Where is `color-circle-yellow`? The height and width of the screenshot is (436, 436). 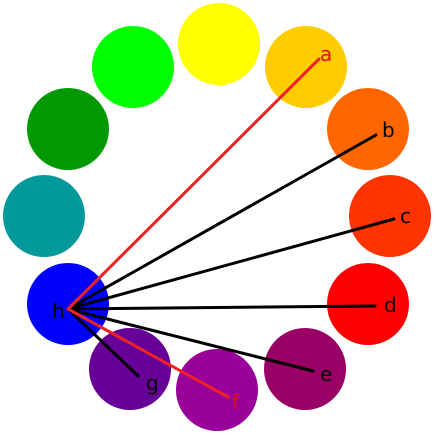 color-circle-yellow is located at coordinates (219, 44).